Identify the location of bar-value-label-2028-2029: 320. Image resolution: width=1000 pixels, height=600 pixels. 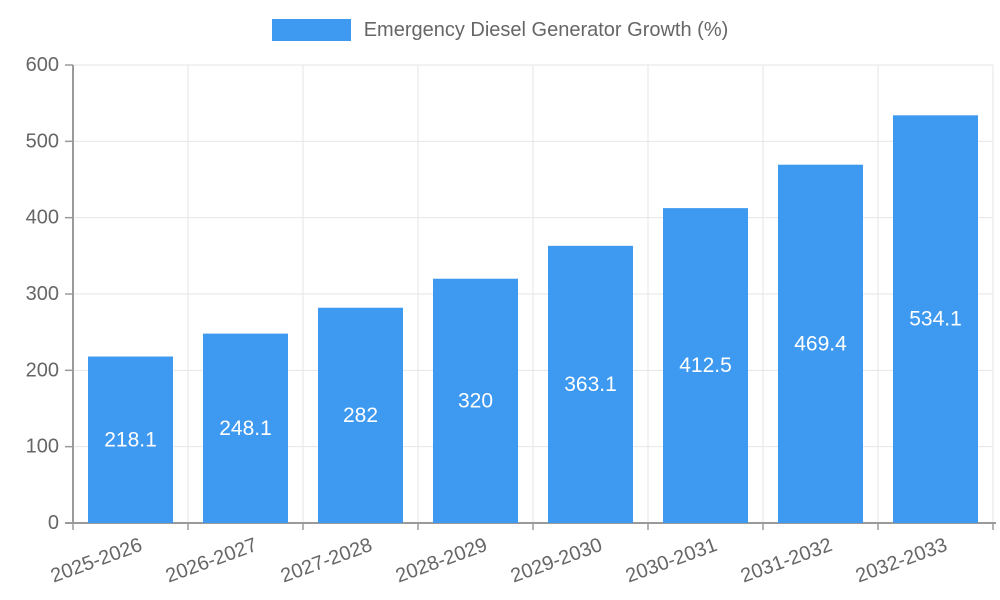
(475, 400).